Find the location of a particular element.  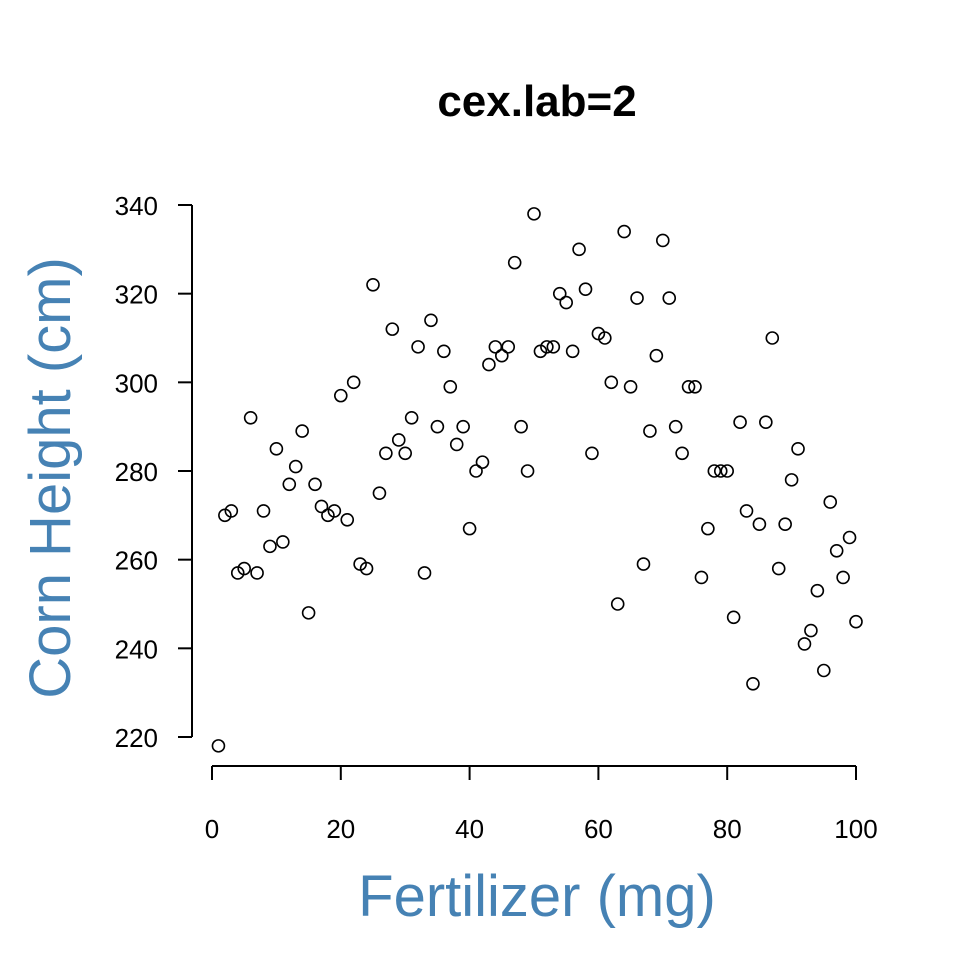

x-tick-label: 80 is located at coordinates (727, 829).